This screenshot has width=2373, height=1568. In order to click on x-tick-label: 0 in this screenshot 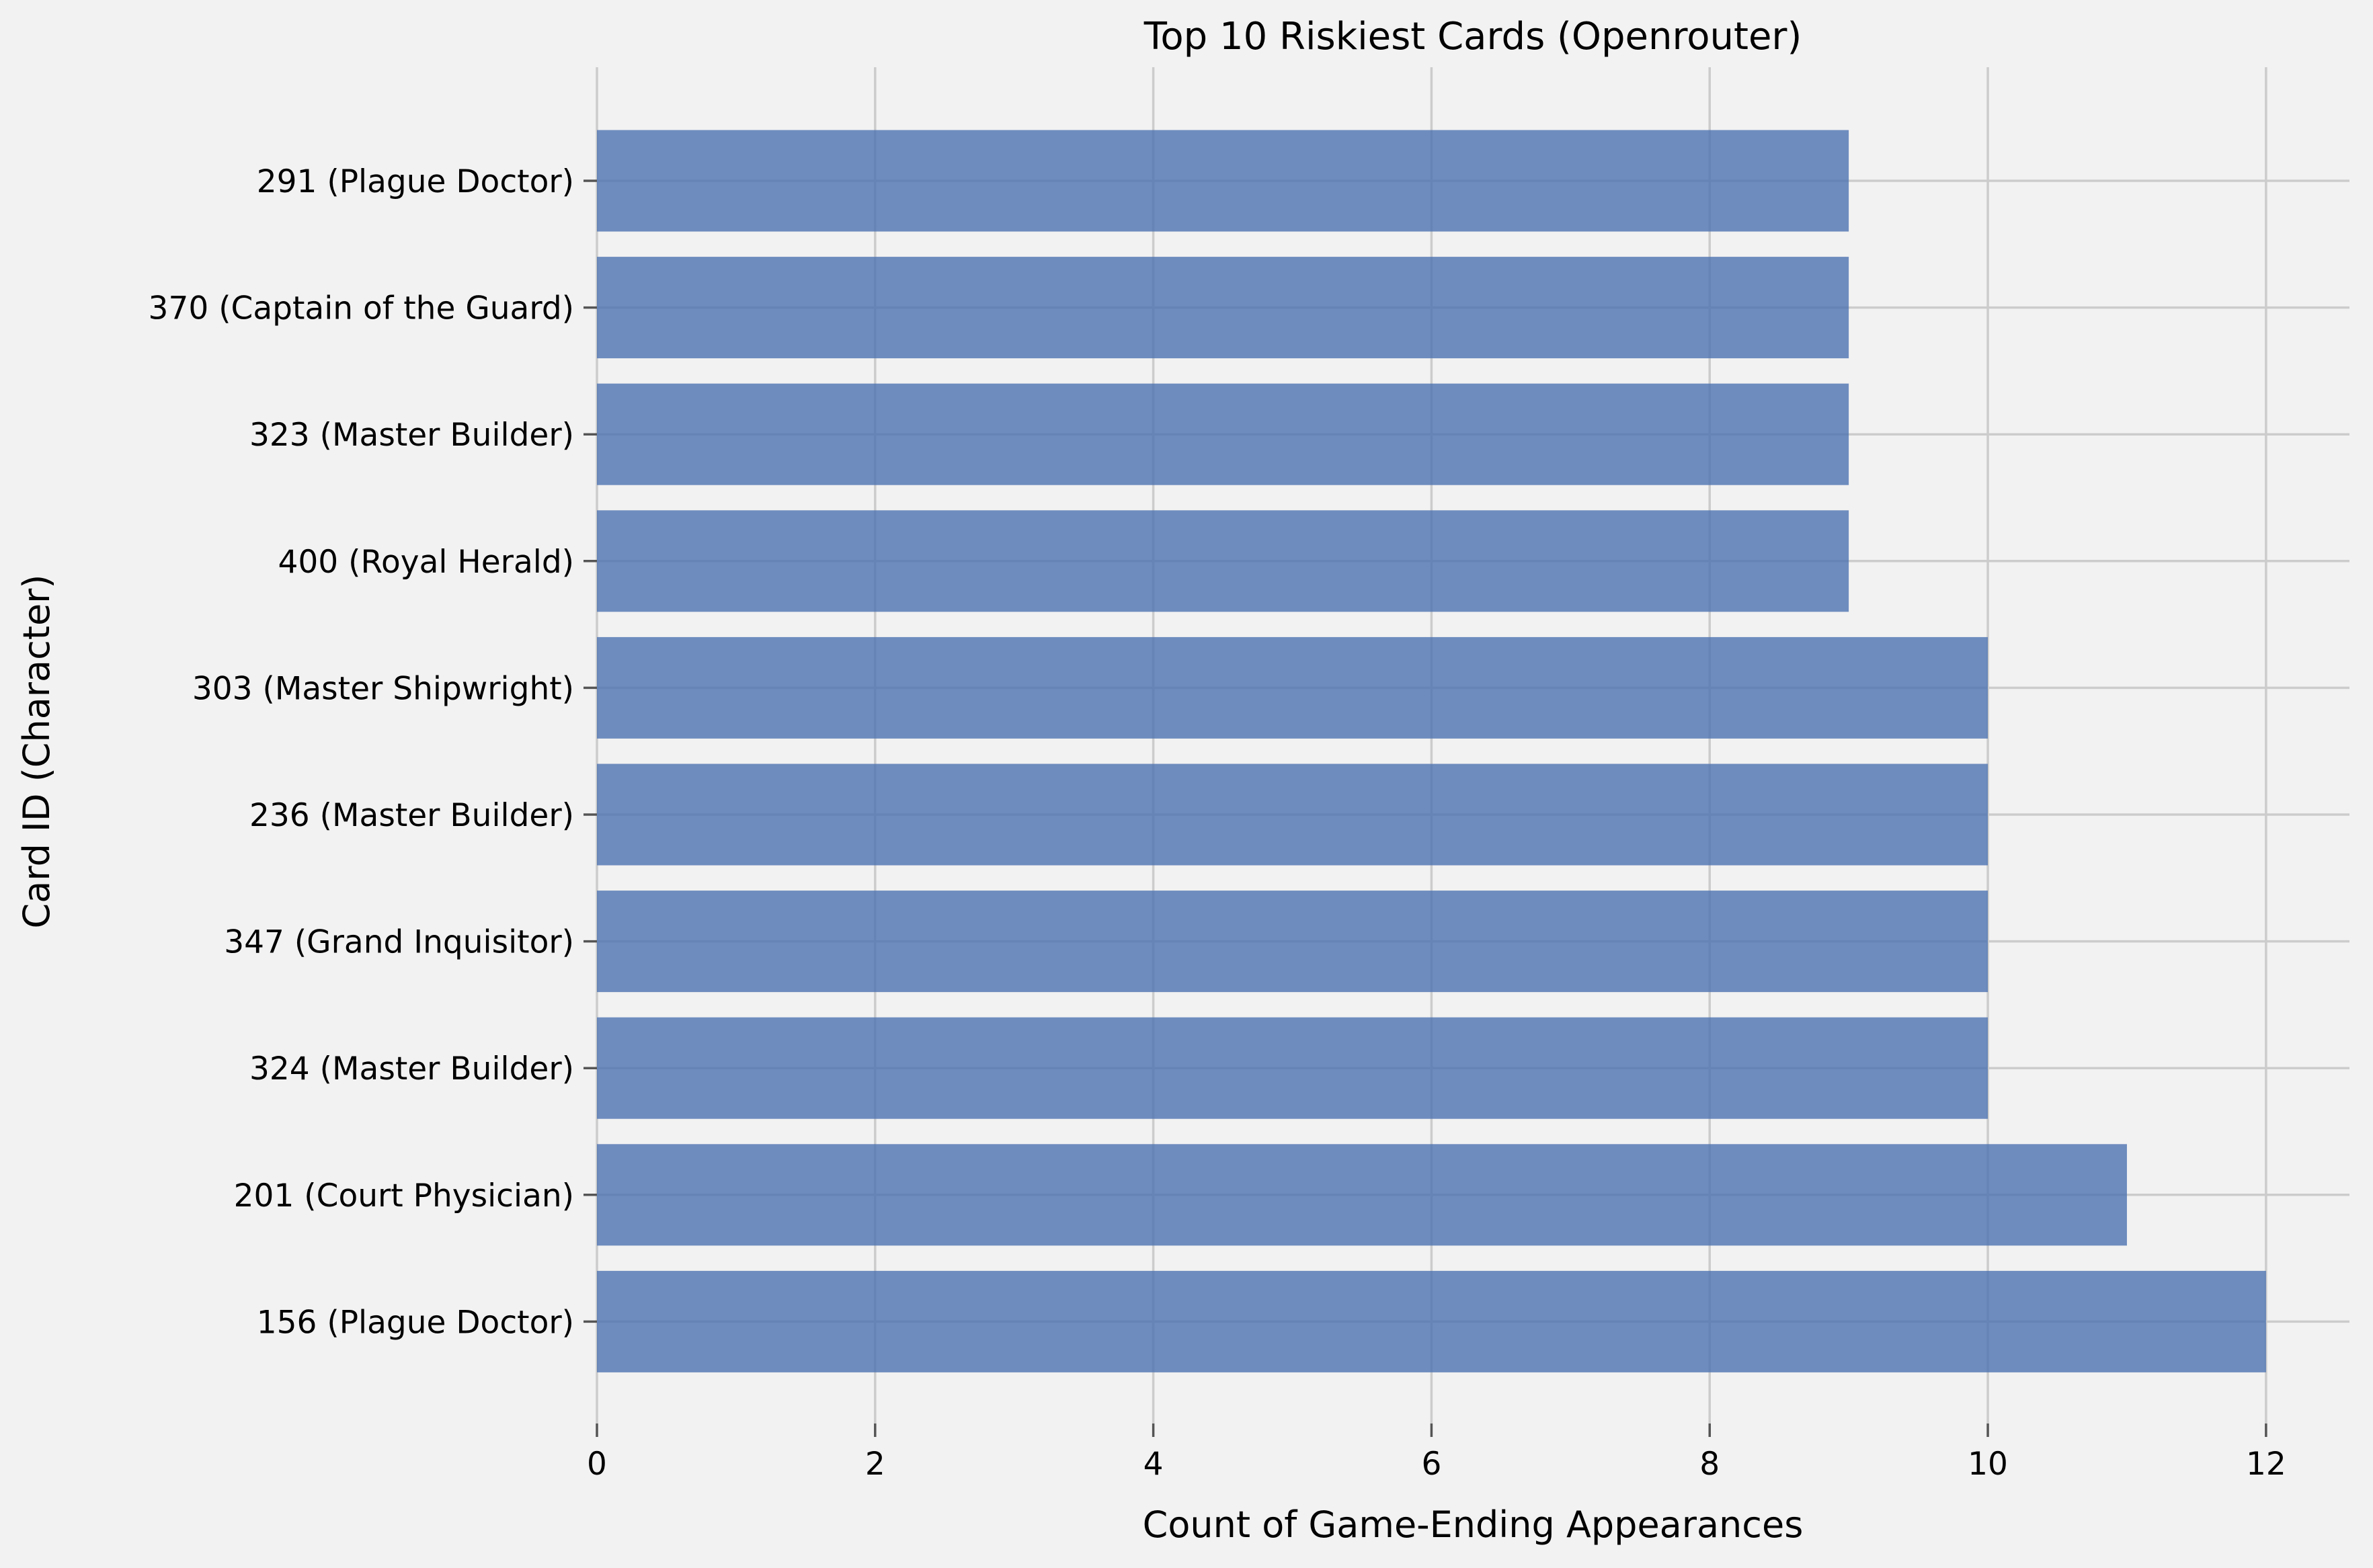, I will do `click(597, 1464)`.